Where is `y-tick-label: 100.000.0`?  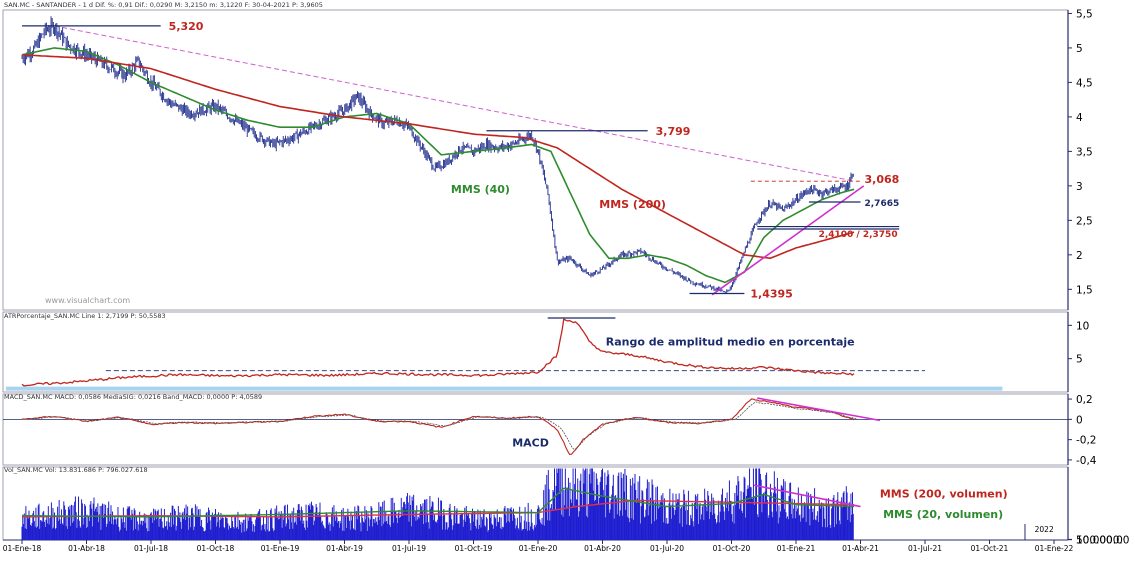 y-tick-label: 100.000.0 is located at coordinates (1102, 540).